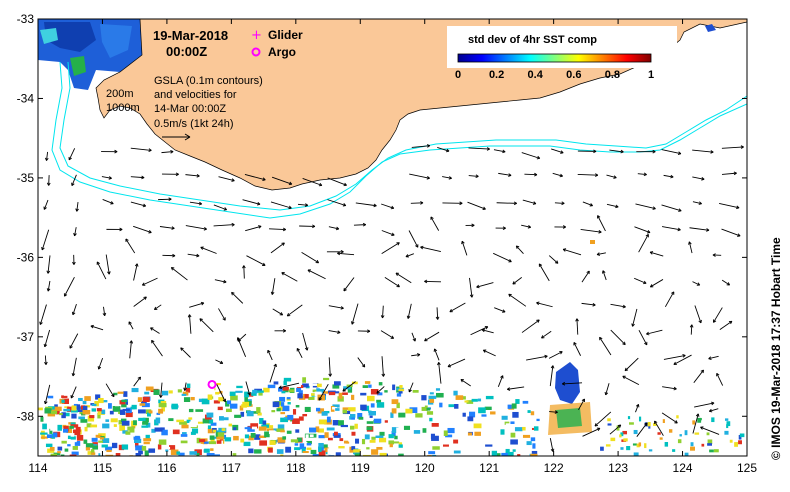 This screenshot has width=790, height=492. Describe the element at coordinates (612, 75) in the screenshot. I see `colorbar-tick-label: 0.8` at that location.